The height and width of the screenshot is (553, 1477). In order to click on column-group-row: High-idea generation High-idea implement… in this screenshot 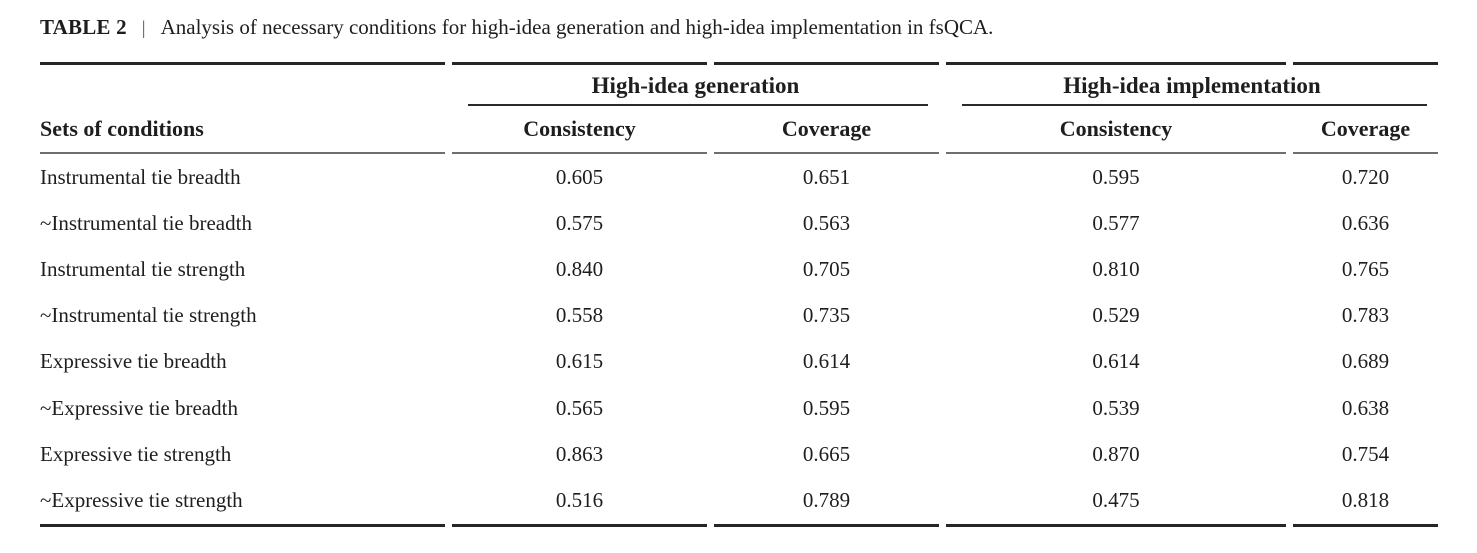, I will do `click(739, 85)`.